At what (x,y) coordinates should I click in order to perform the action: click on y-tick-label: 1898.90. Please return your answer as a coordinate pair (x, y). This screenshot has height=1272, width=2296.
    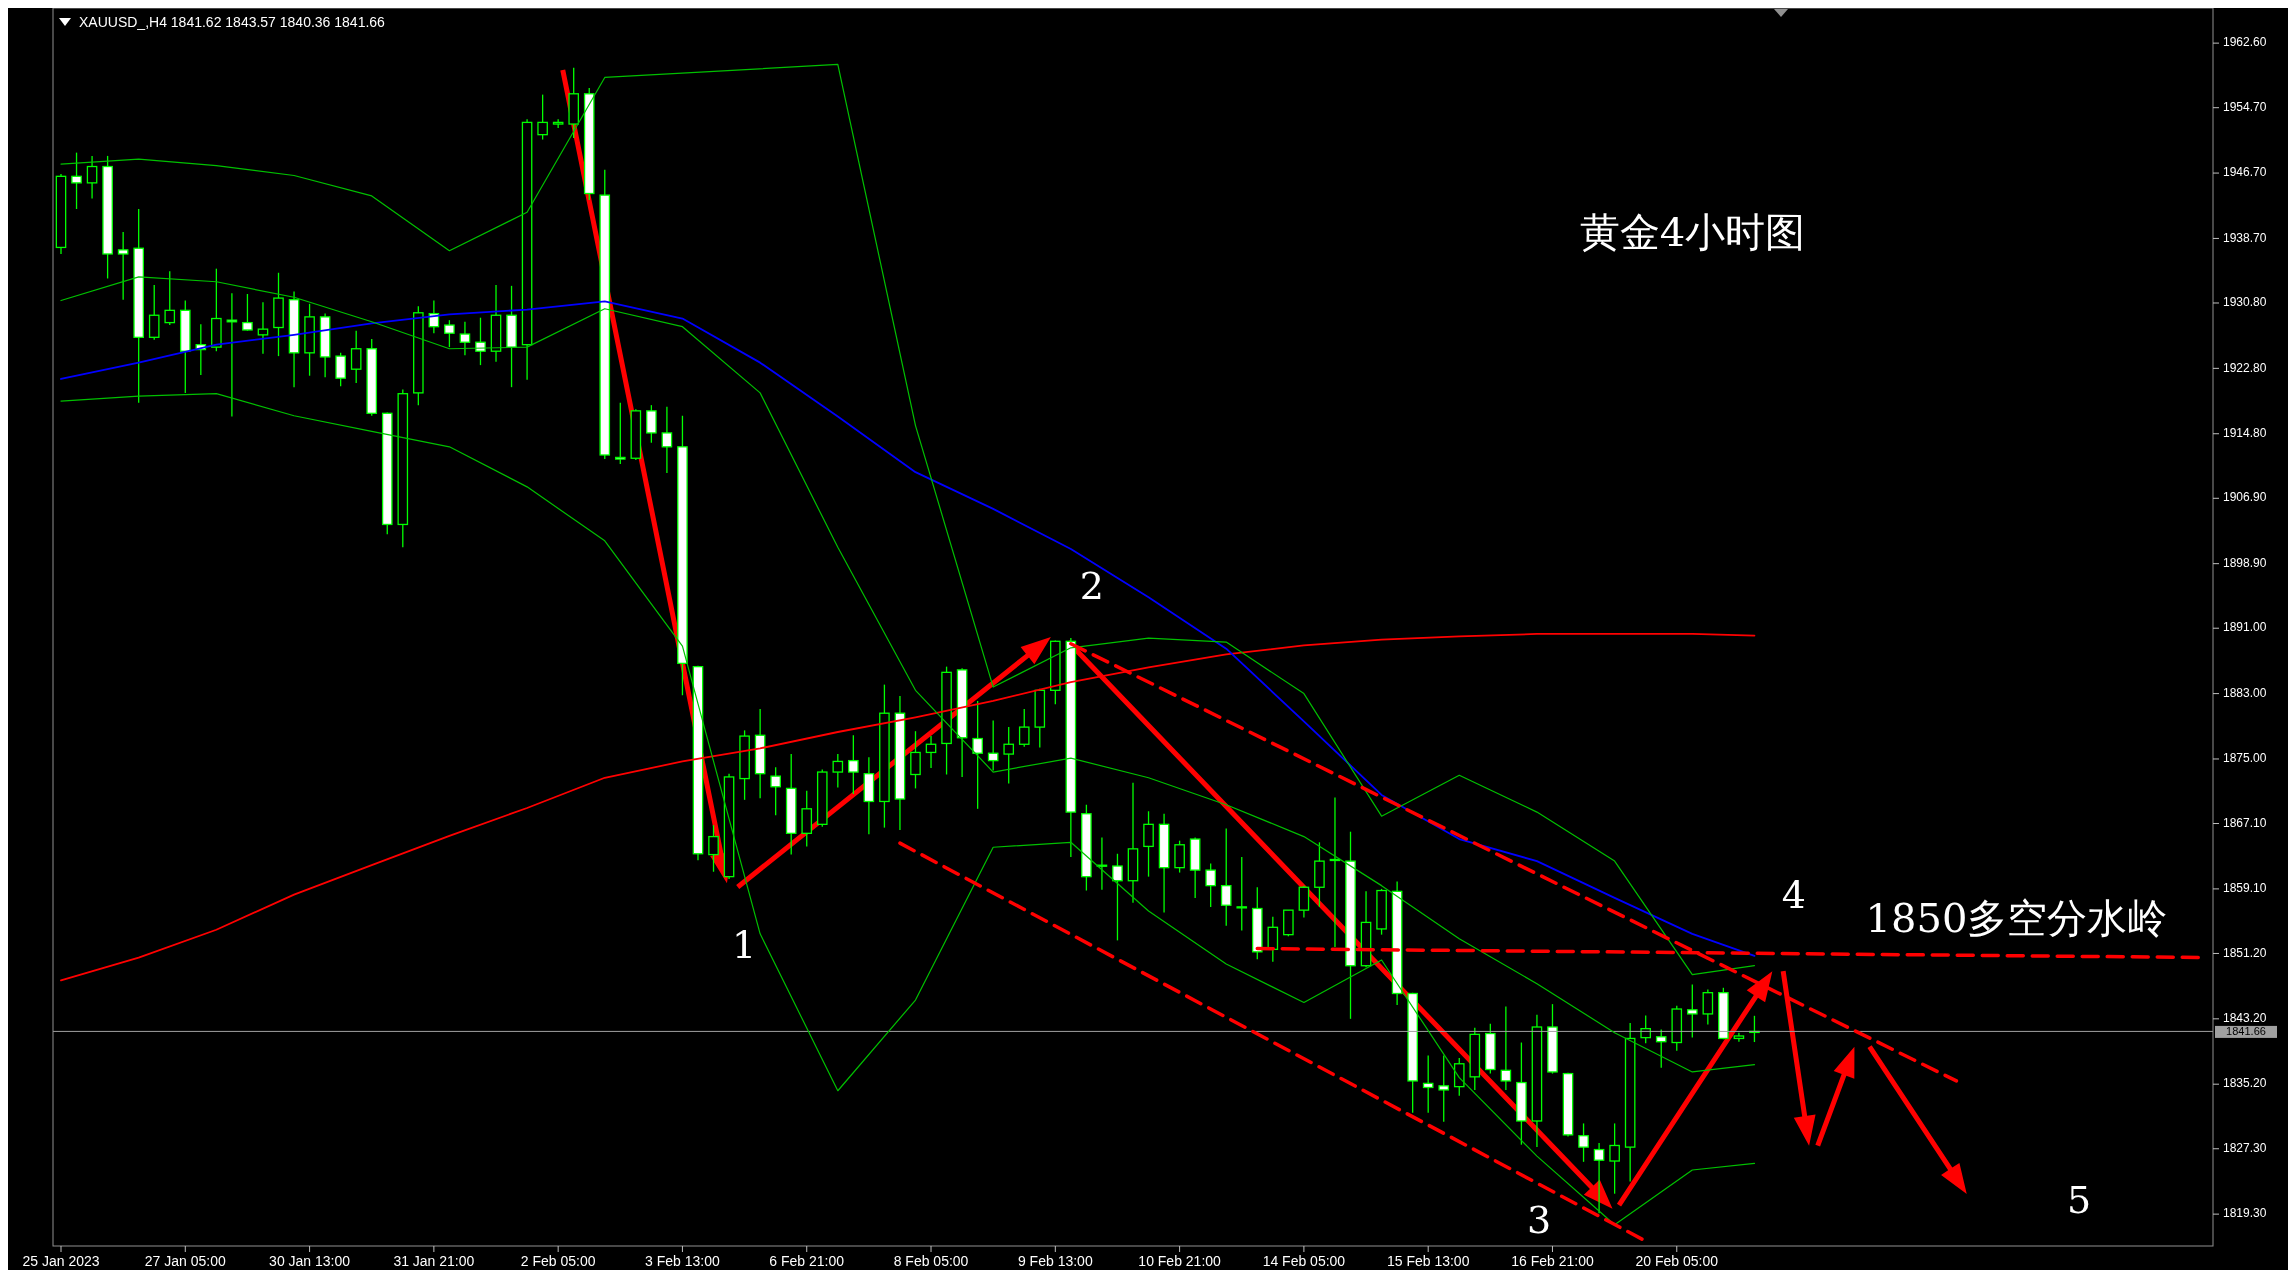
    Looking at the image, I should click on (2245, 562).